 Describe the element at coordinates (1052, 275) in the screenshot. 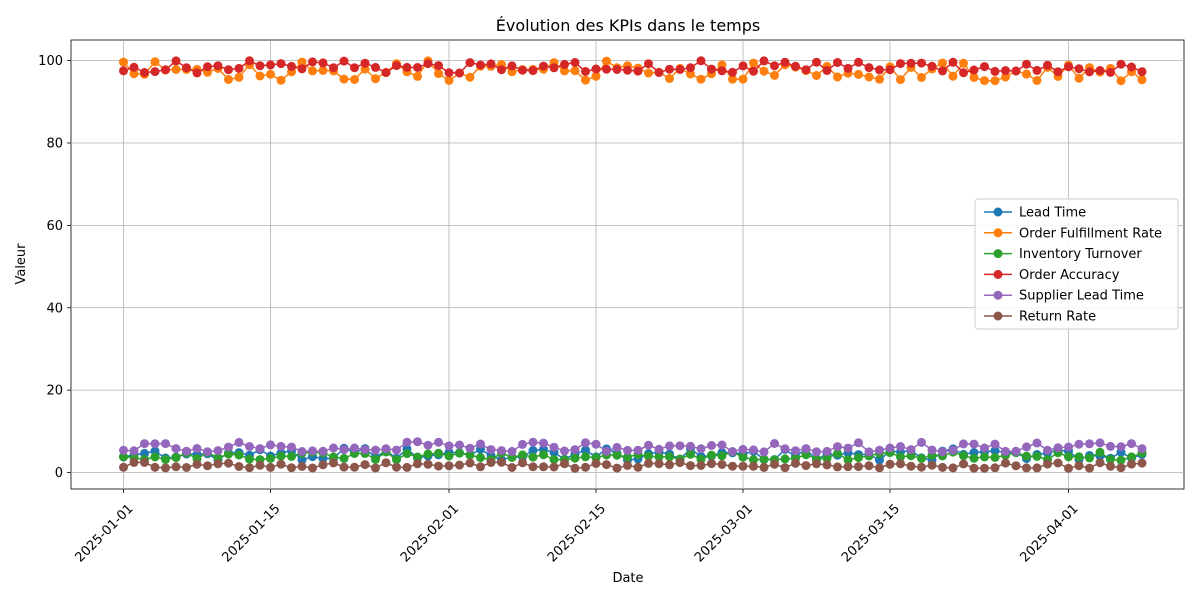

I see `legend-item: Order Accuracy` at that location.